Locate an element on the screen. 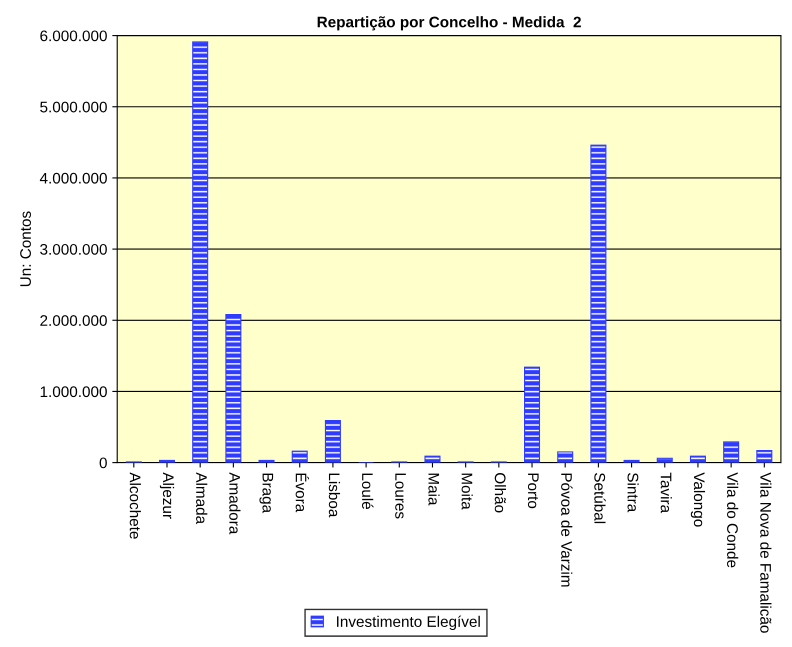  x-tick-label: Tavira is located at coordinates (666, 493).